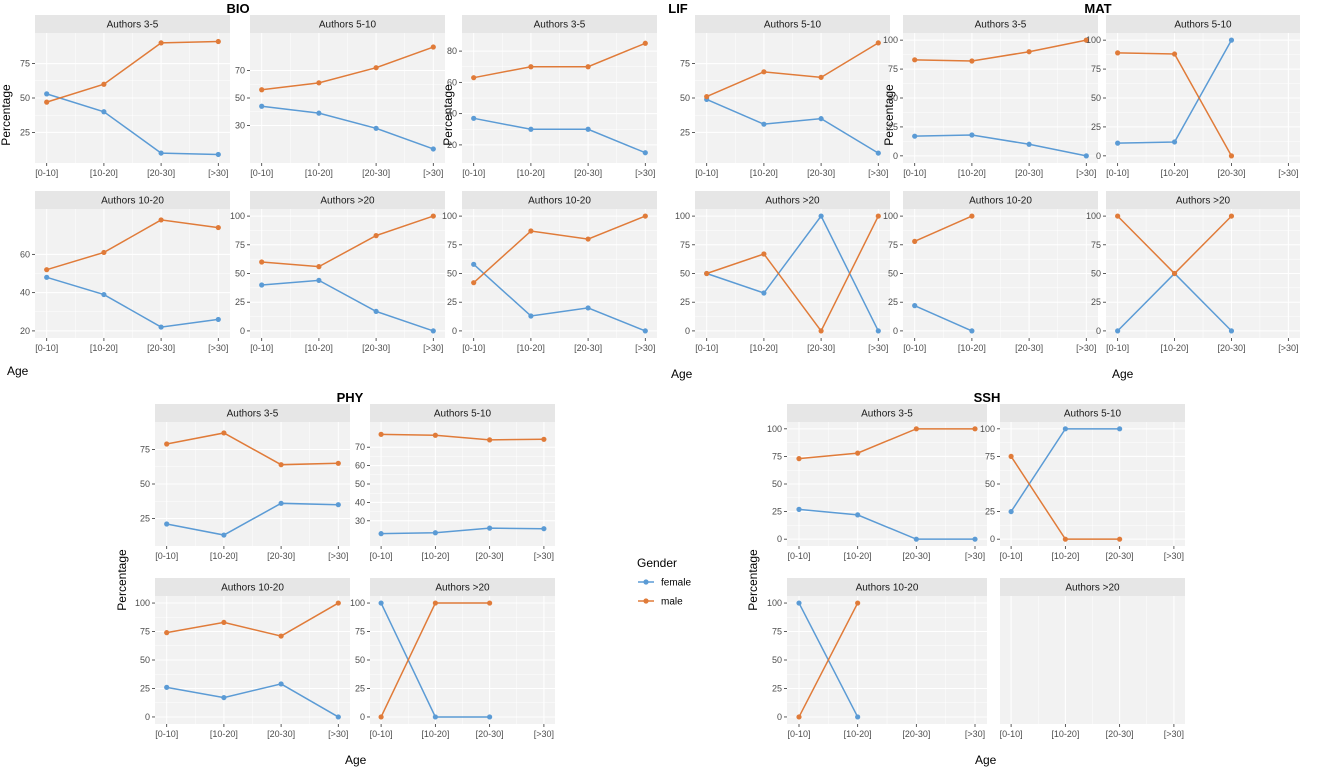  What do you see at coordinates (360, 466) in the screenshot?
I see `y-tick-label: 60` at bounding box center [360, 466].